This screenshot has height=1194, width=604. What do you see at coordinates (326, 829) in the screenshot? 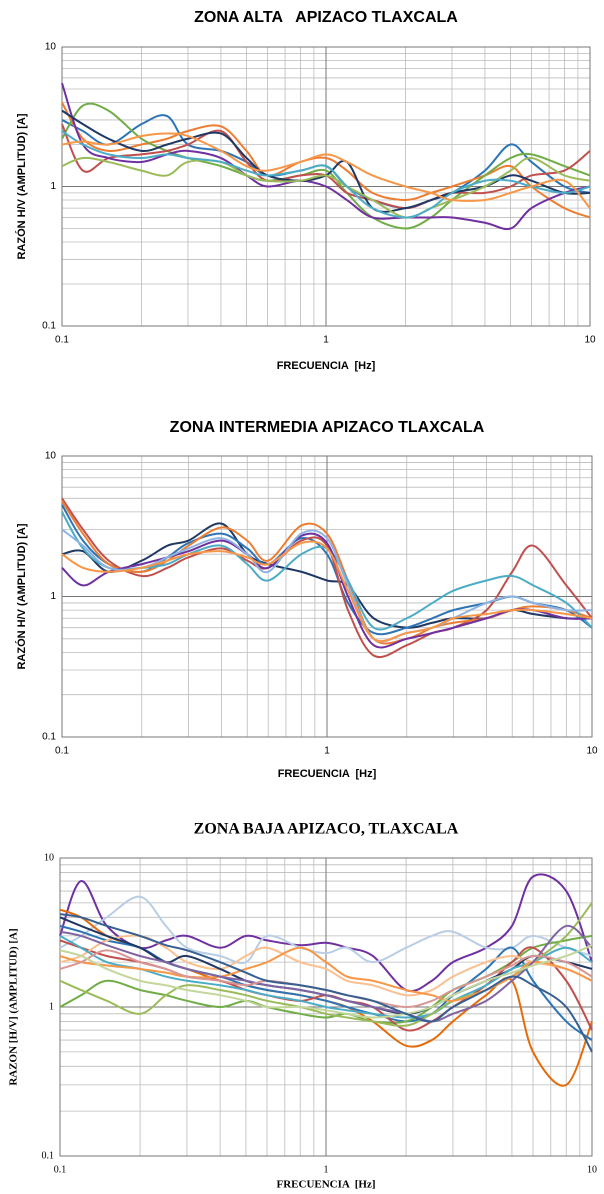
I see `chart-title: ZONA BAJA APIZACO, TLAXCALA` at bounding box center [326, 829].